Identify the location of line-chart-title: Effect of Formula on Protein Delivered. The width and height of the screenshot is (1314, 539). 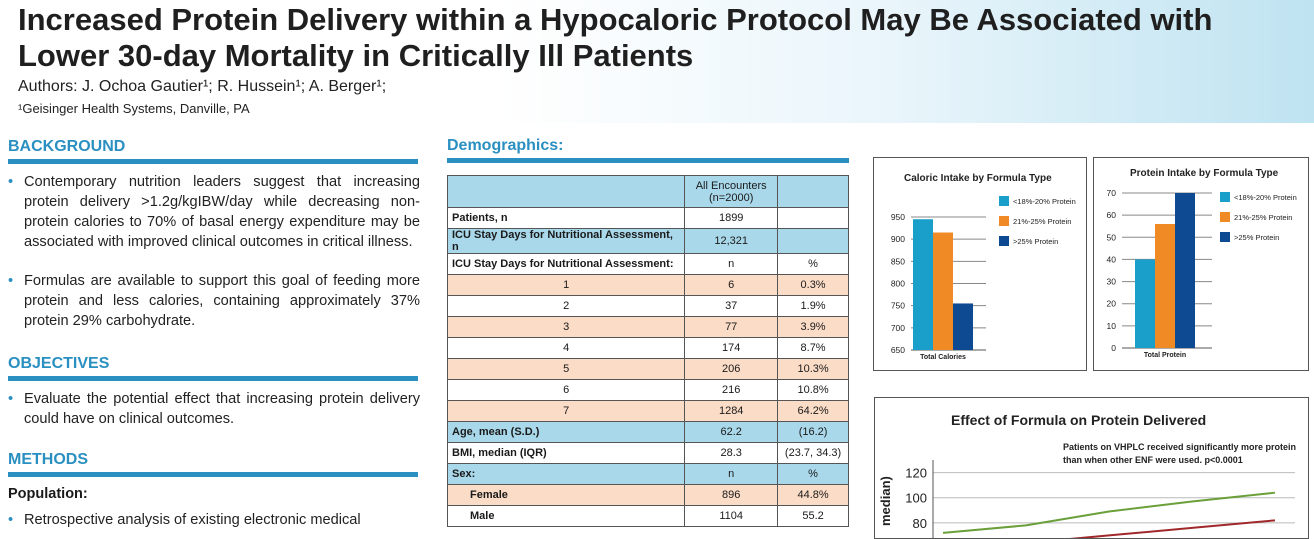
(1079, 420).